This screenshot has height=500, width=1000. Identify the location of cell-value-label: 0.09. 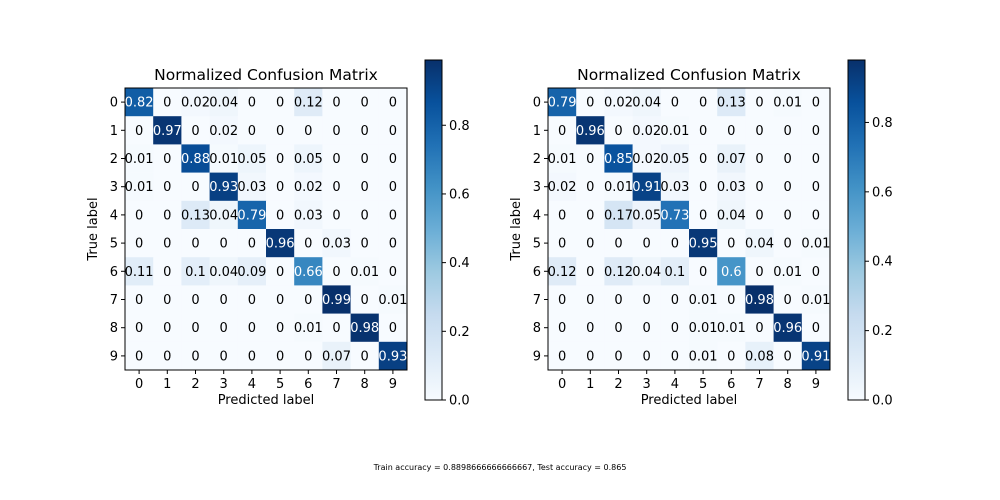
(251, 272).